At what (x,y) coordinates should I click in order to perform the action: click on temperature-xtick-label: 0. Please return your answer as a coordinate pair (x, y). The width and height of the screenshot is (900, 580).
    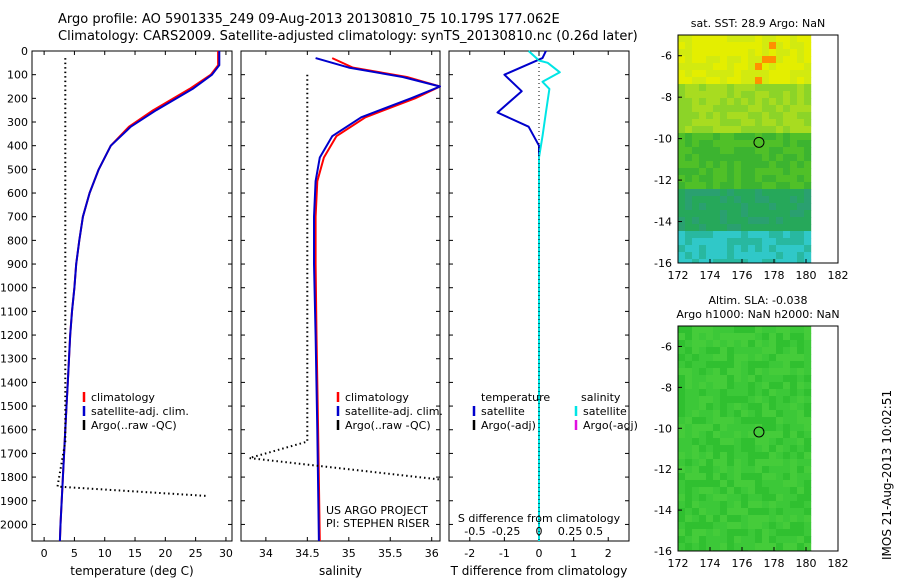
    Looking at the image, I should click on (44, 553).